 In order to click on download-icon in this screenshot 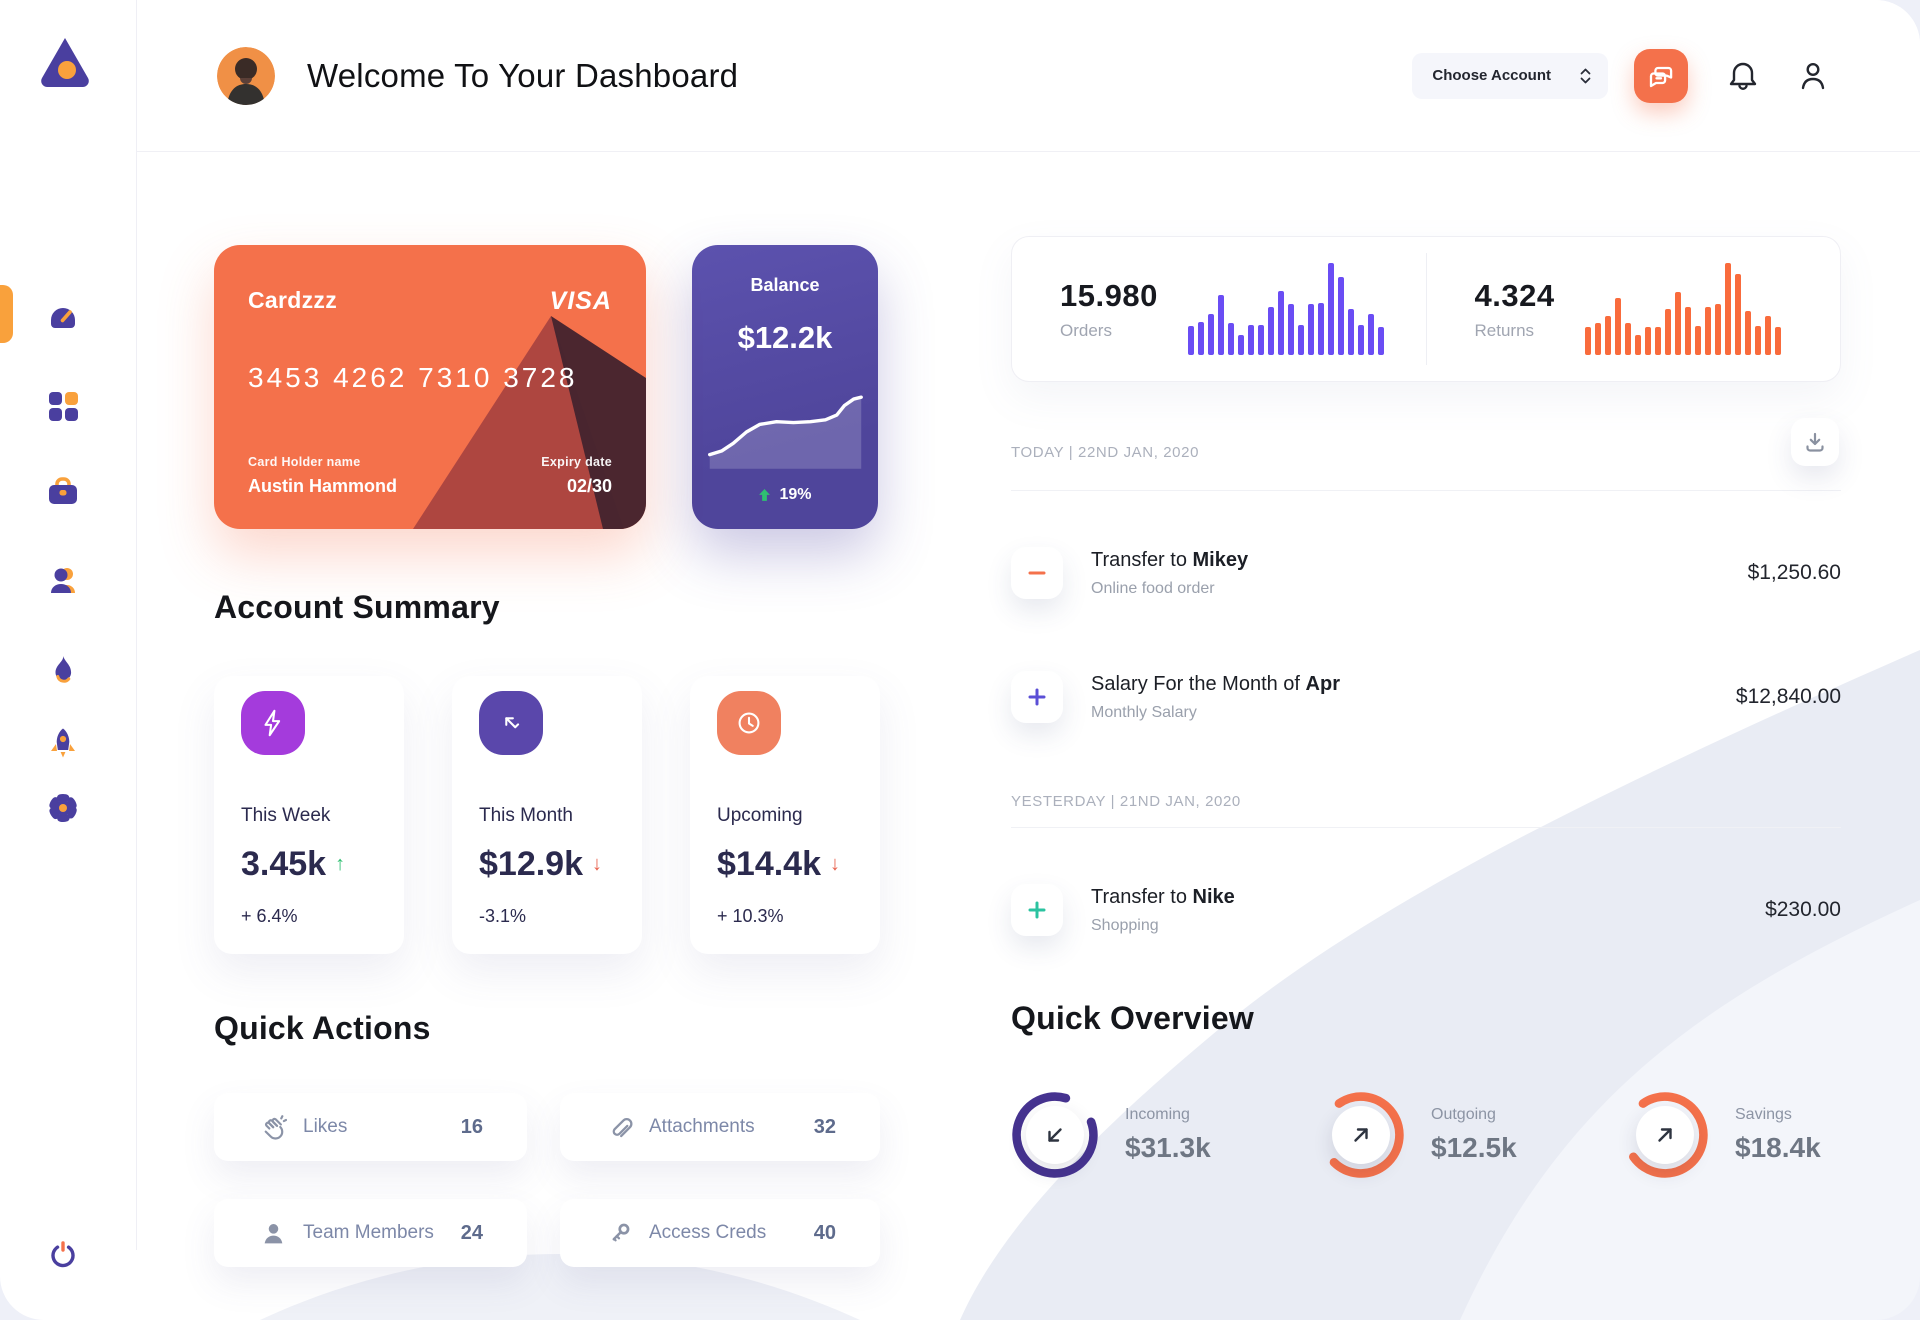, I will do `click(1815, 442)`.